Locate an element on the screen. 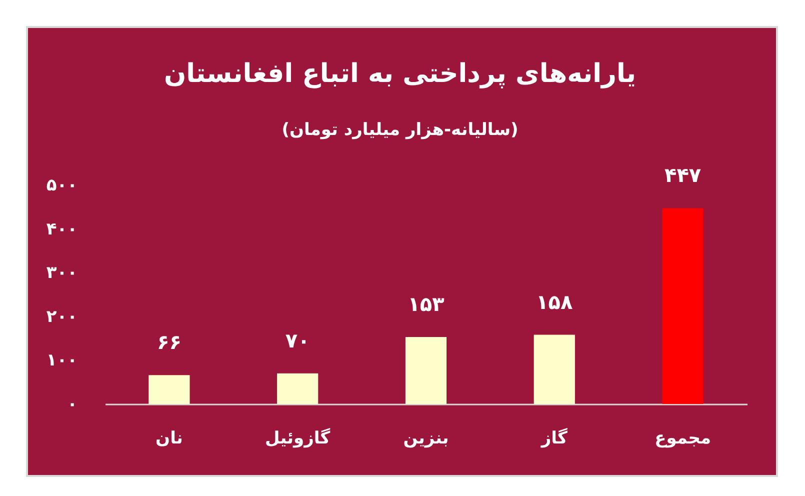  chart-subtitle: (سالیانه-هزار میلیارد تومان) is located at coordinates (400, 130).